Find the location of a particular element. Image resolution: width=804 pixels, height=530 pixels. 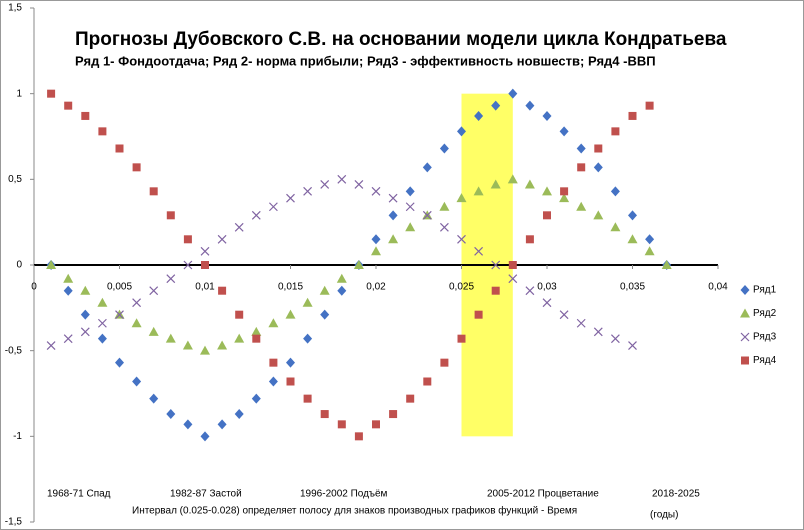

x-tick-label: 0,035 is located at coordinates (632, 287).